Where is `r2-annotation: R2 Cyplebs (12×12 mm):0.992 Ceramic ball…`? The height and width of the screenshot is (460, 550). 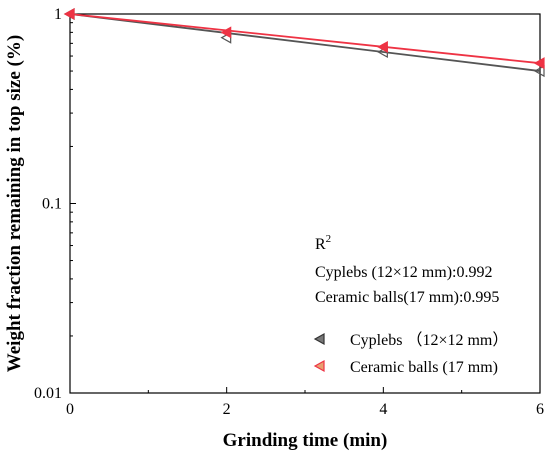 r2-annotation: R2 Cyplebs (12×12 mm):0.992 Ceramic ball… is located at coordinates (407, 269).